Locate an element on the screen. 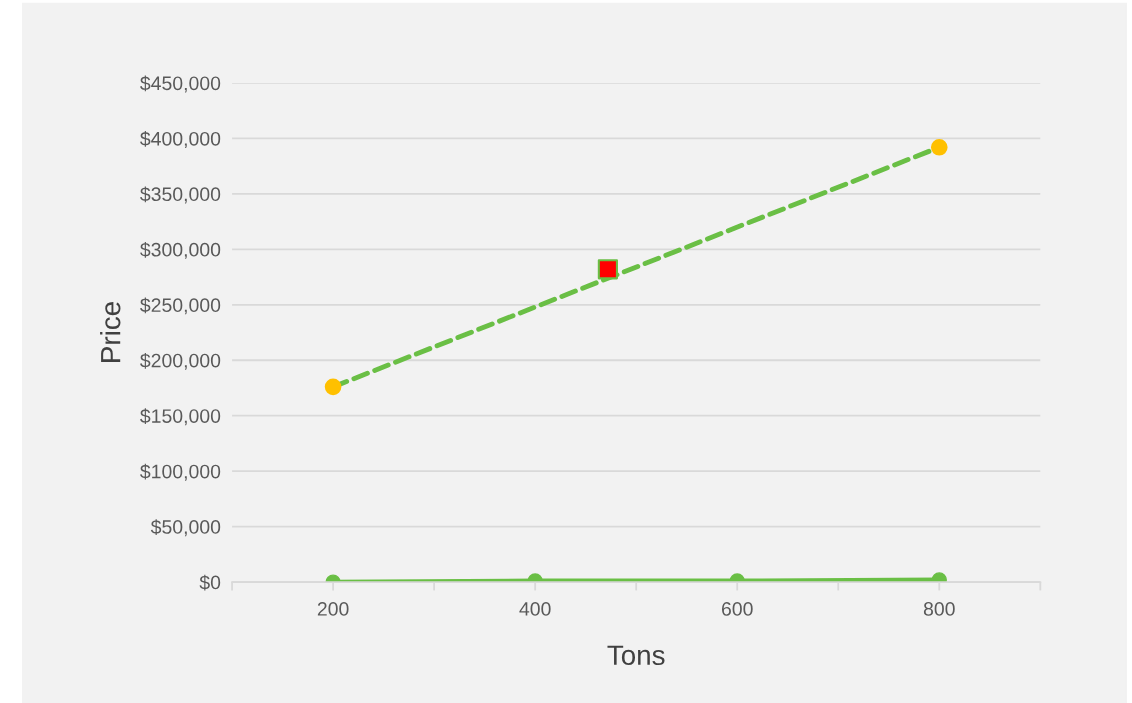 This screenshot has height=703, width=1132. x-tick-label: 400 is located at coordinates (535, 609).